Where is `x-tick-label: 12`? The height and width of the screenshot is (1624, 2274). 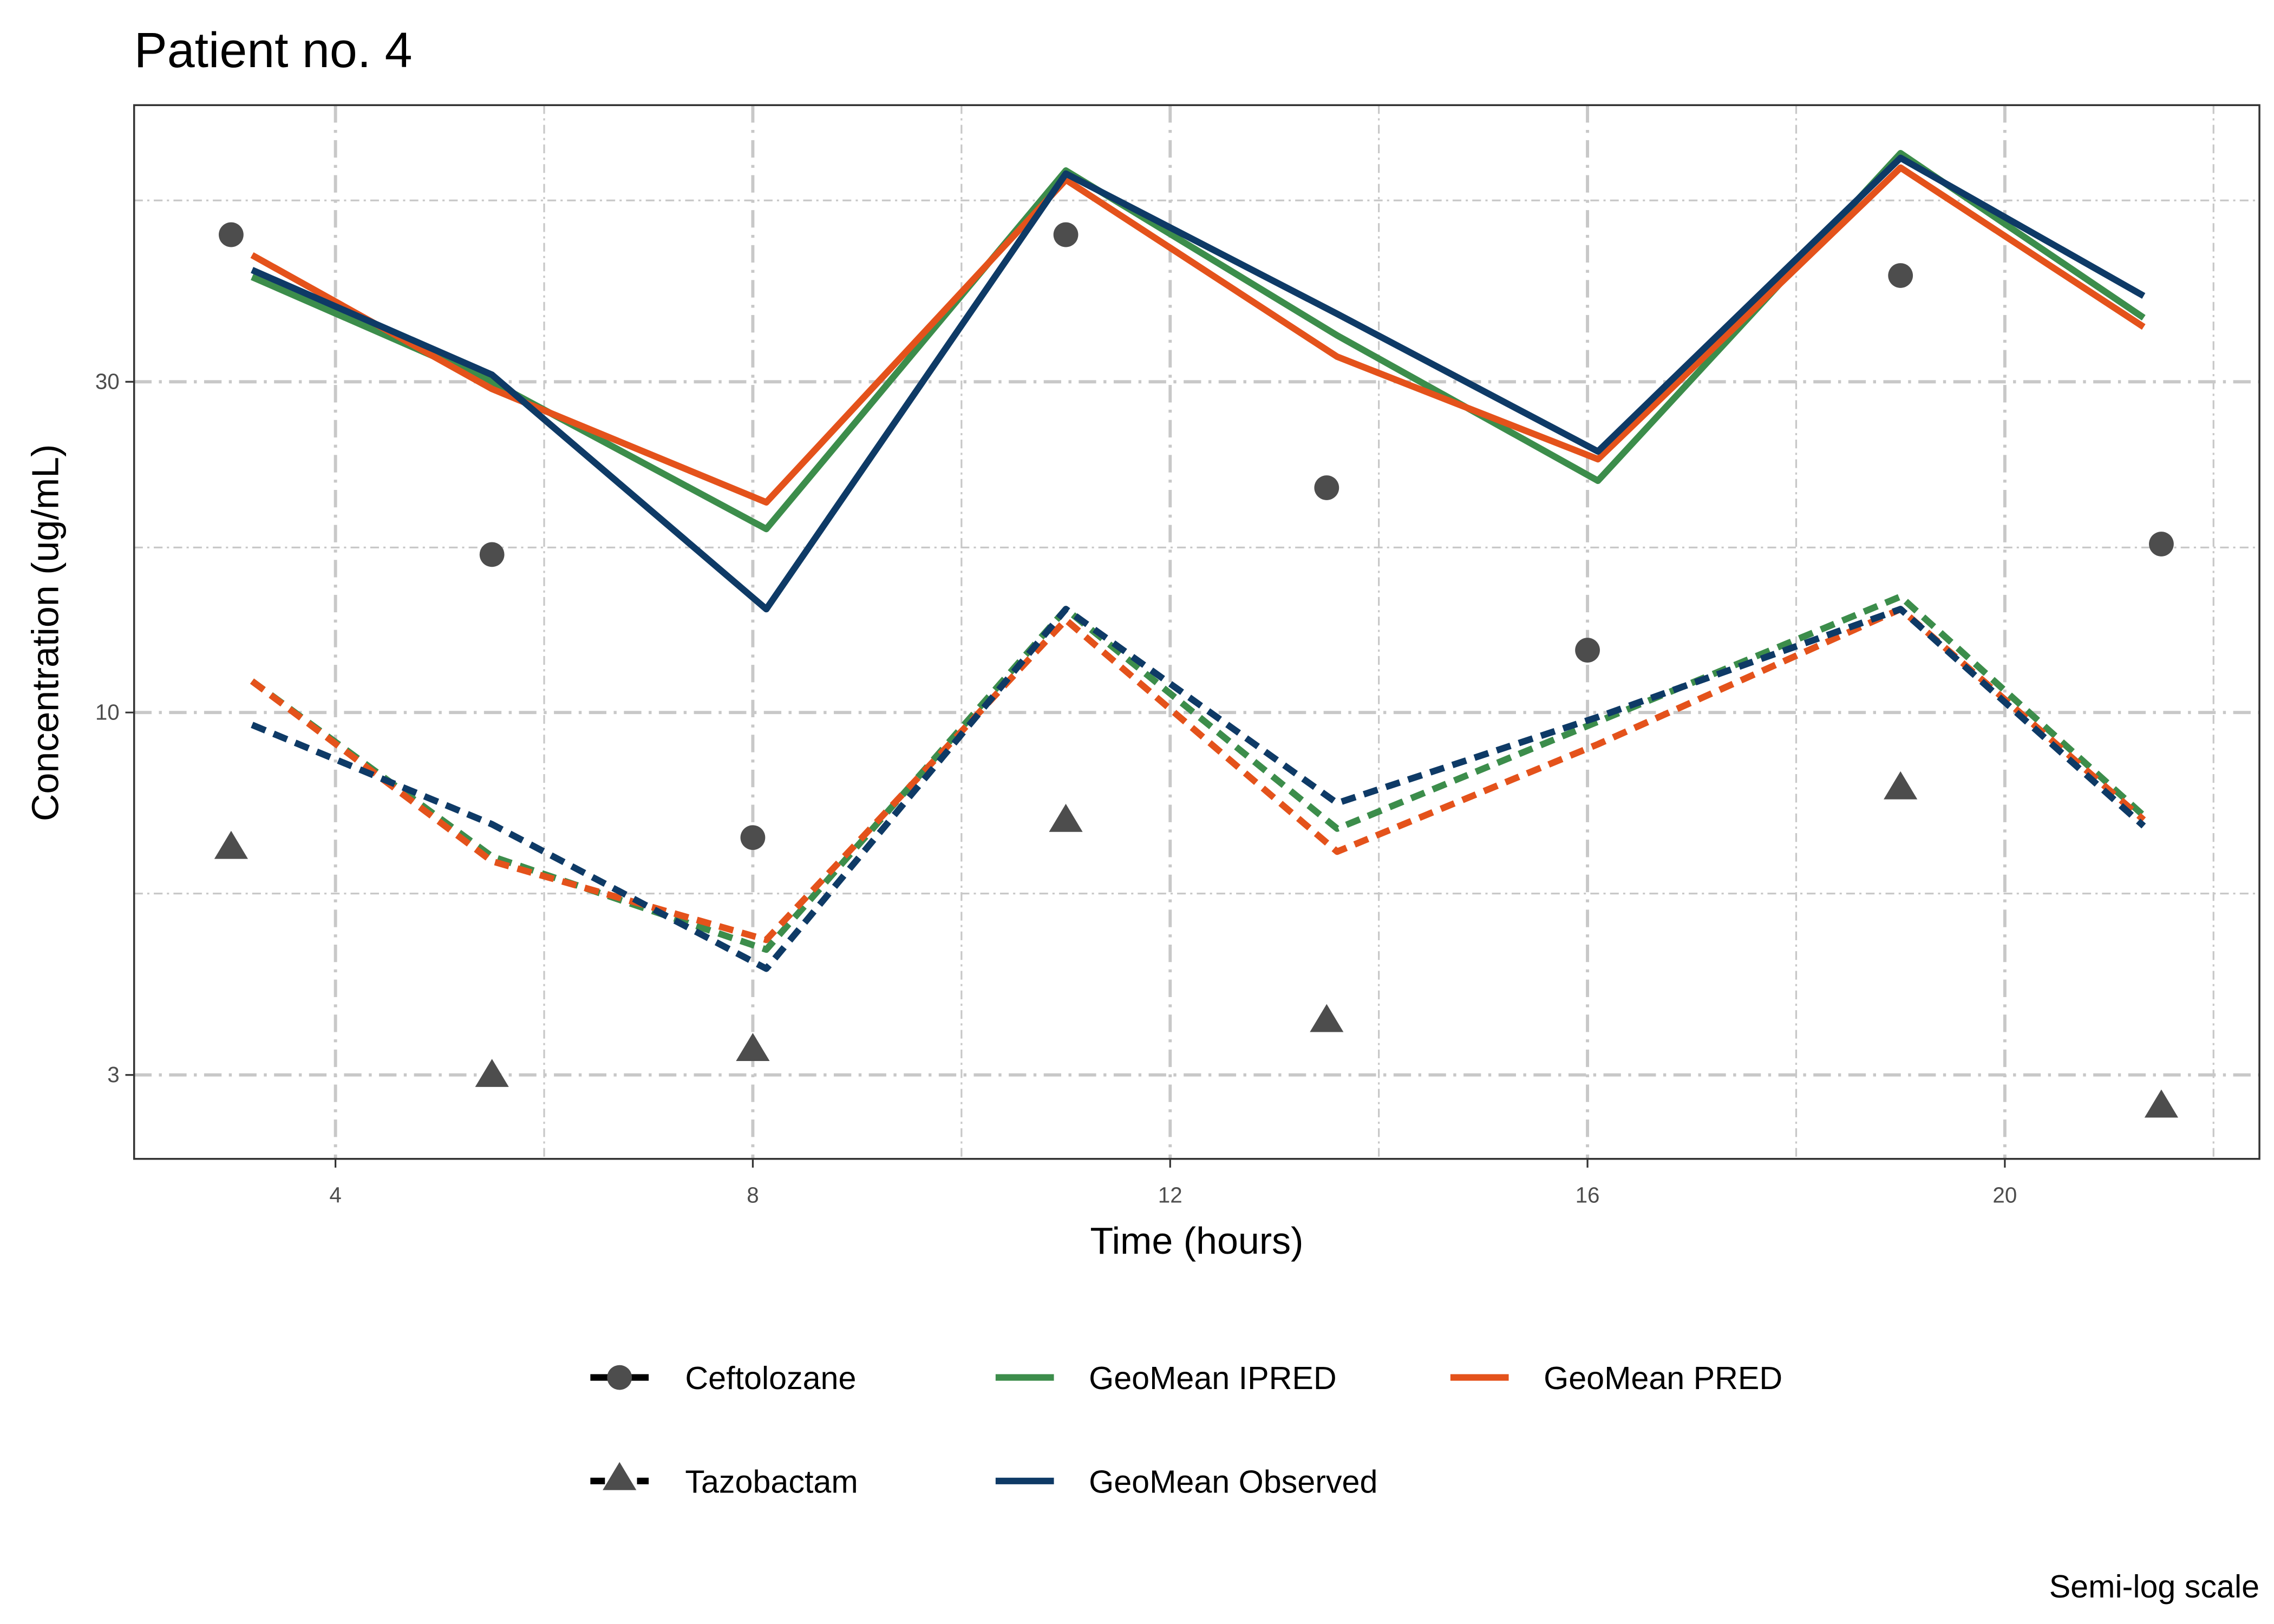 x-tick-label: 12 is located at coordinates (1170, 1195).